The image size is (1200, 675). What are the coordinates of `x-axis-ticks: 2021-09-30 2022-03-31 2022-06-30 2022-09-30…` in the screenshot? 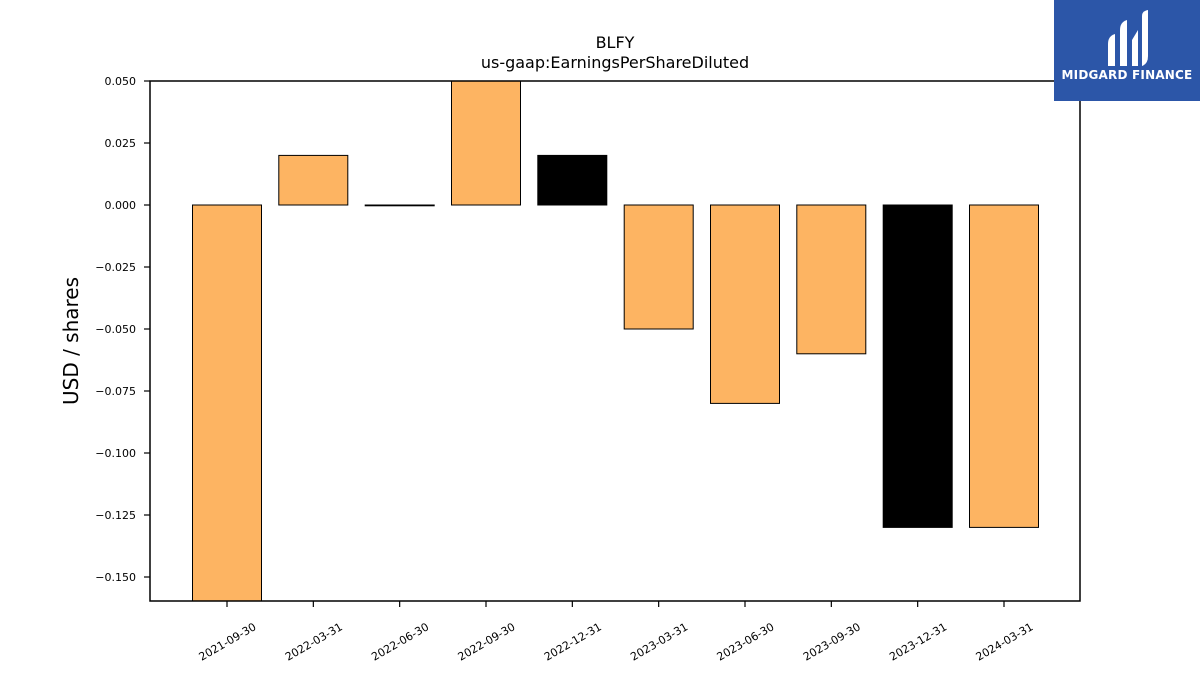 It's located at (616, 632).